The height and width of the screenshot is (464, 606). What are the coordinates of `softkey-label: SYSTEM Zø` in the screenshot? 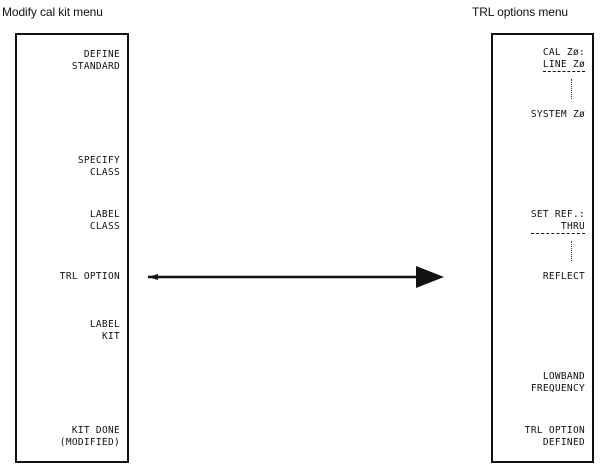 It's located at (557, 114).